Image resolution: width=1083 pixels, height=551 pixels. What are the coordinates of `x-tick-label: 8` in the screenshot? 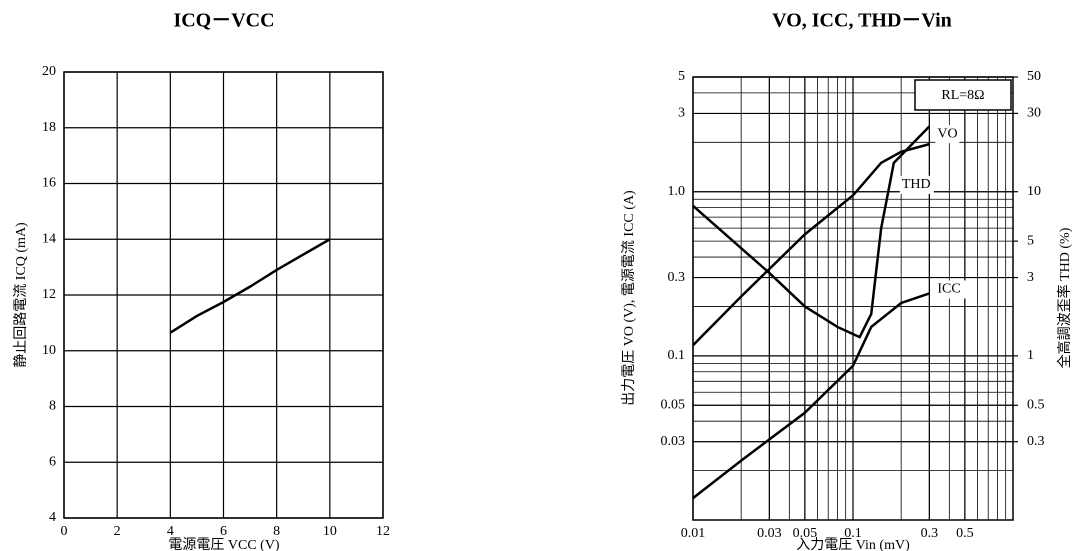 It's located at (276, 531).